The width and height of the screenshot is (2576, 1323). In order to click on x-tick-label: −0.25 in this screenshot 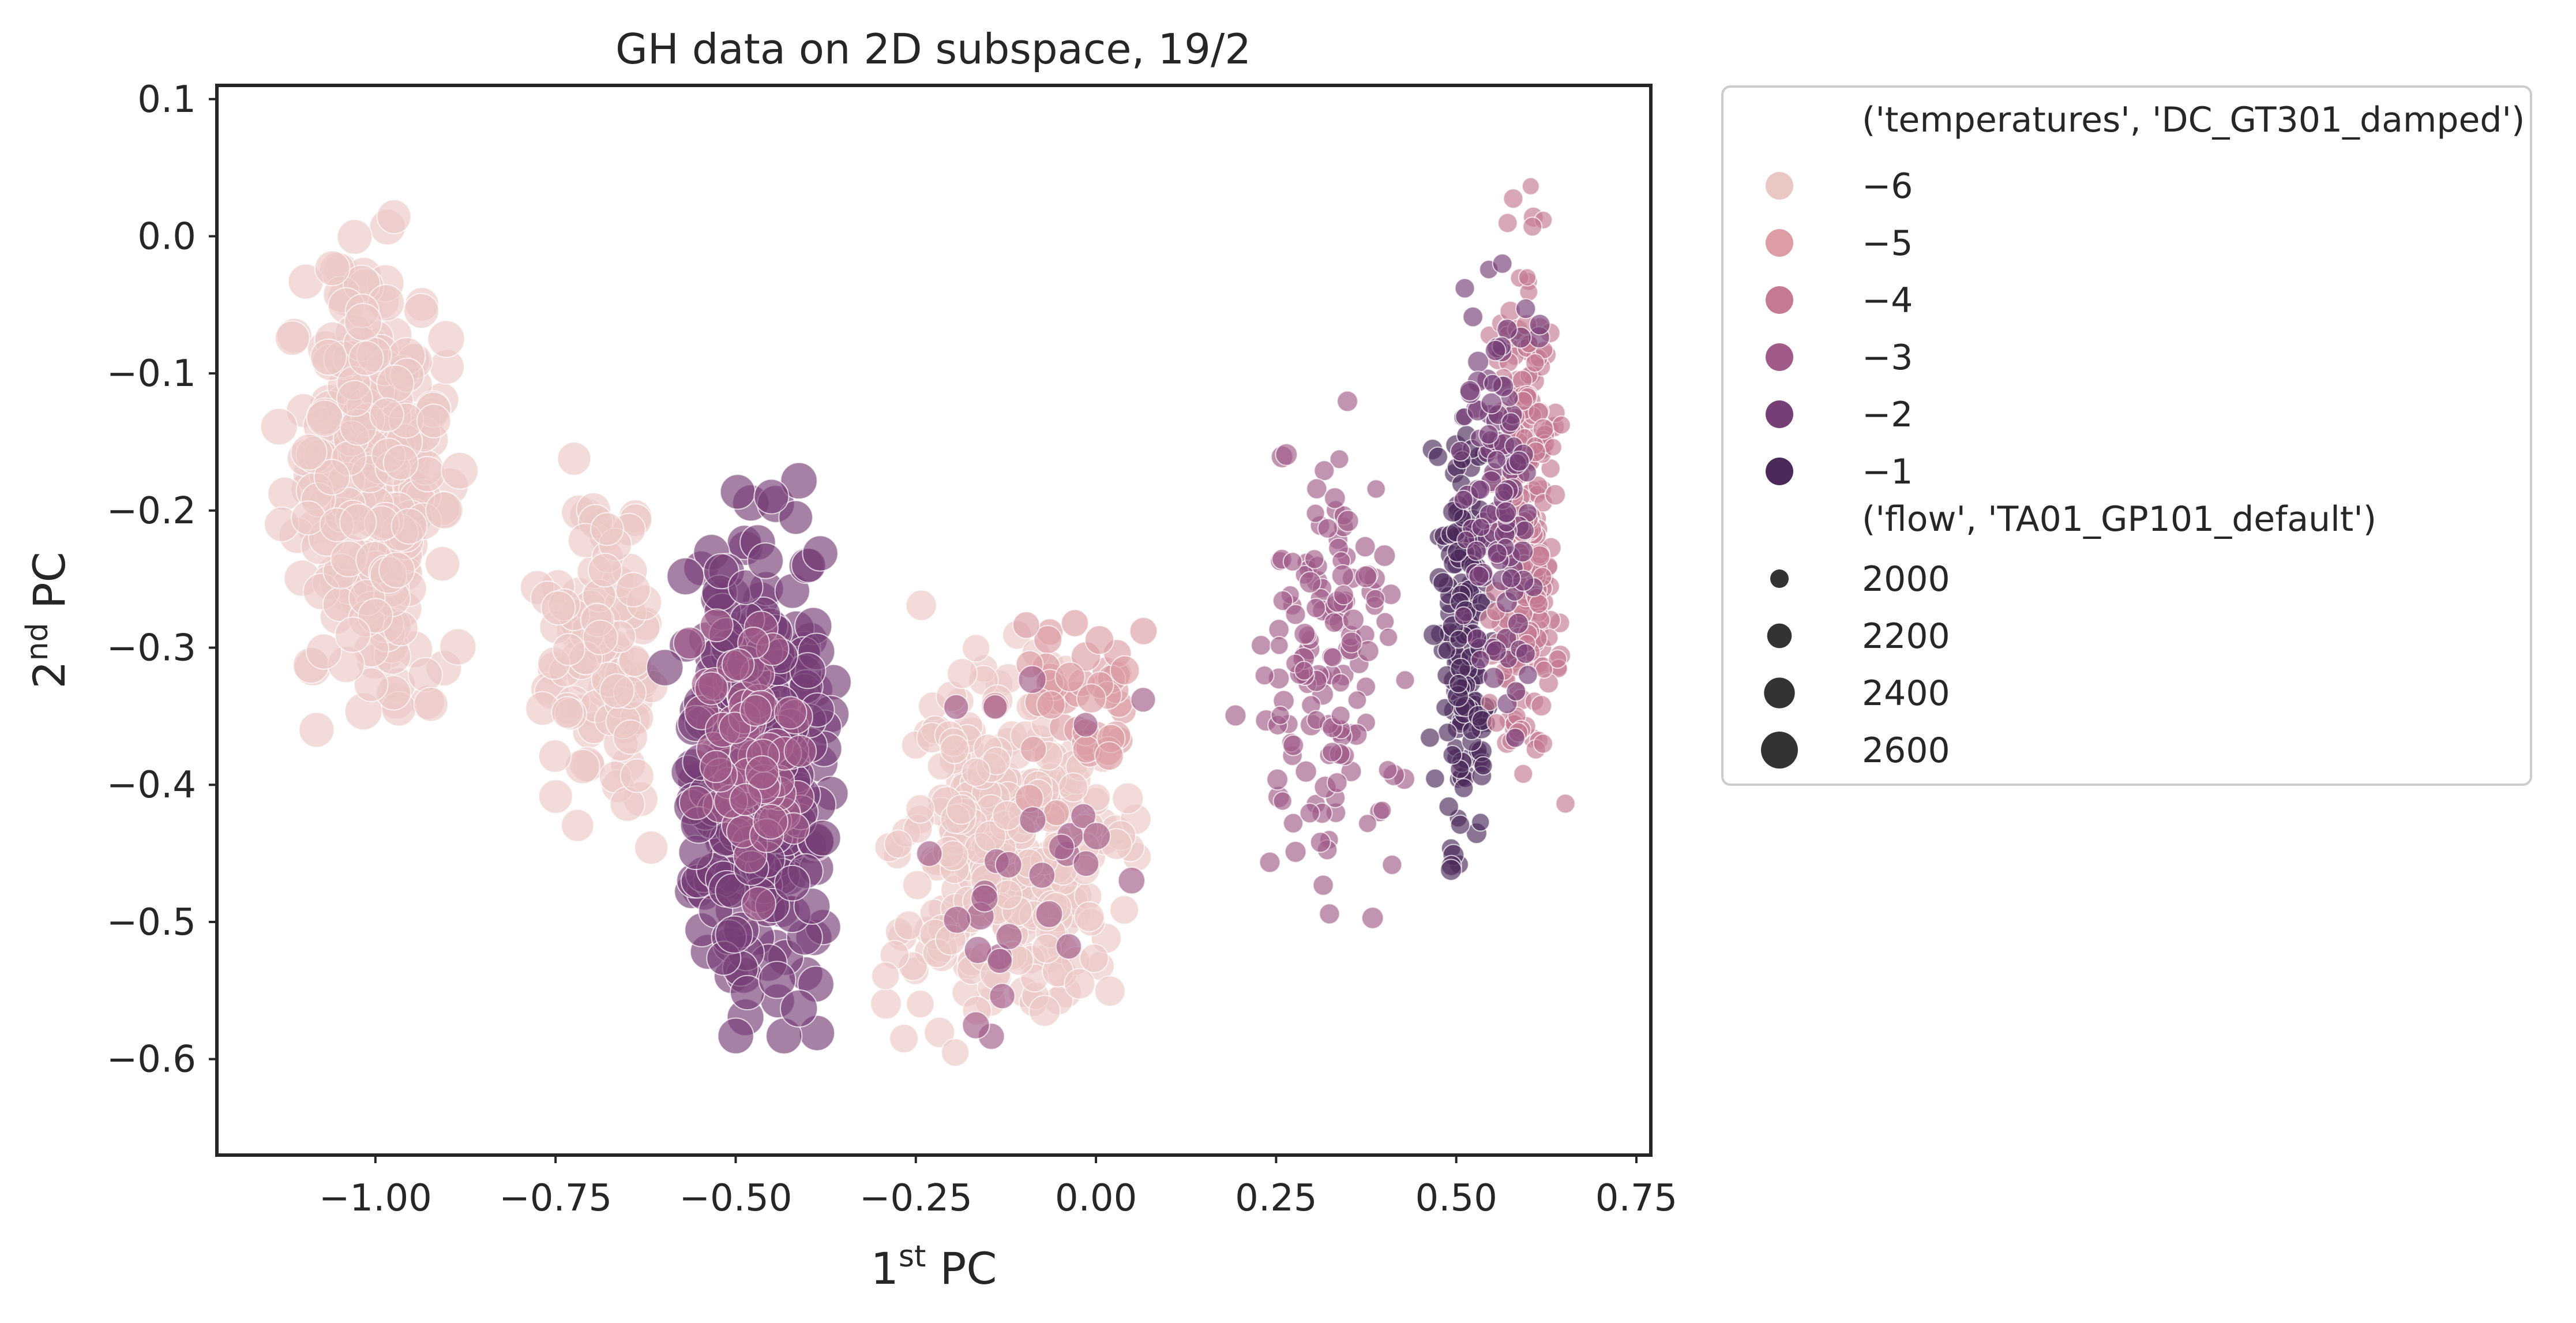, I will do `click(916, 1198)`.